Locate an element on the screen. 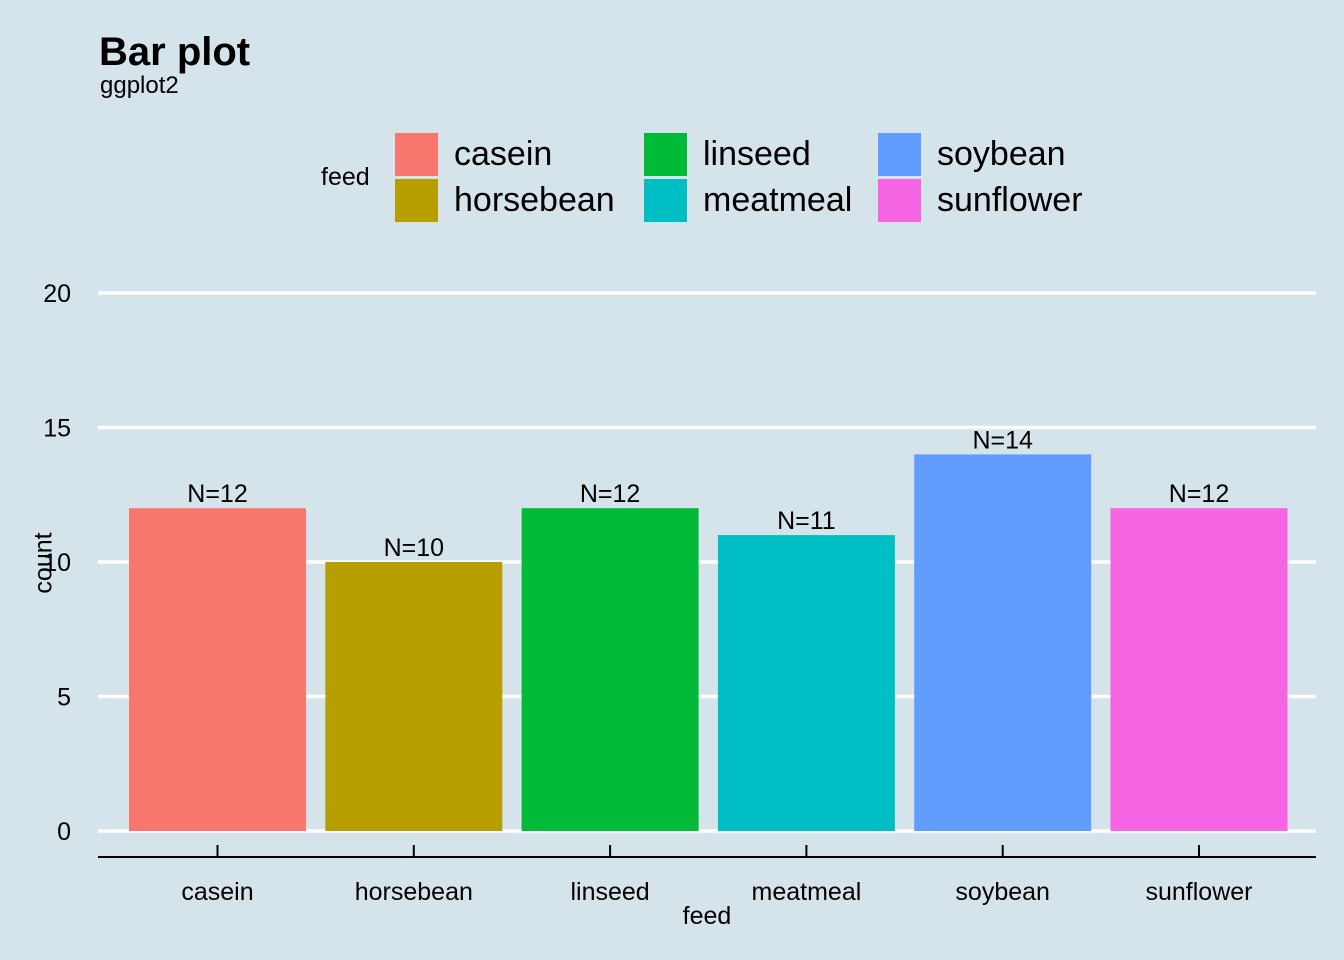 The width and height of the screenshot is (1344, 960). data-label-linseed: N=12 is located at coordinates (610, 494).